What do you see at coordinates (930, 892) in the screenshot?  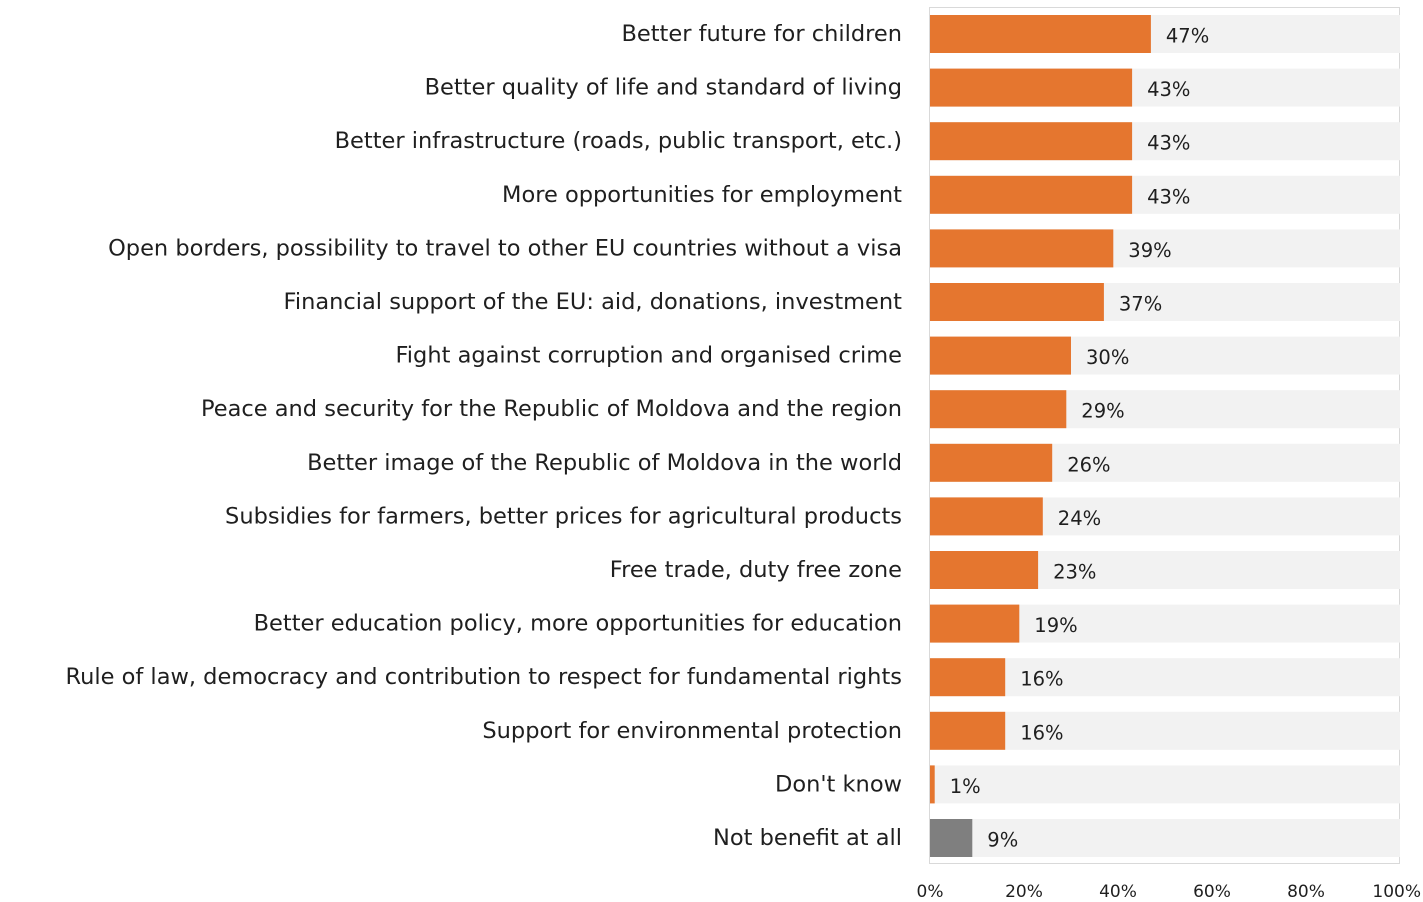 I see `x-tick-label: 0%` at bounding box center [930, 892].